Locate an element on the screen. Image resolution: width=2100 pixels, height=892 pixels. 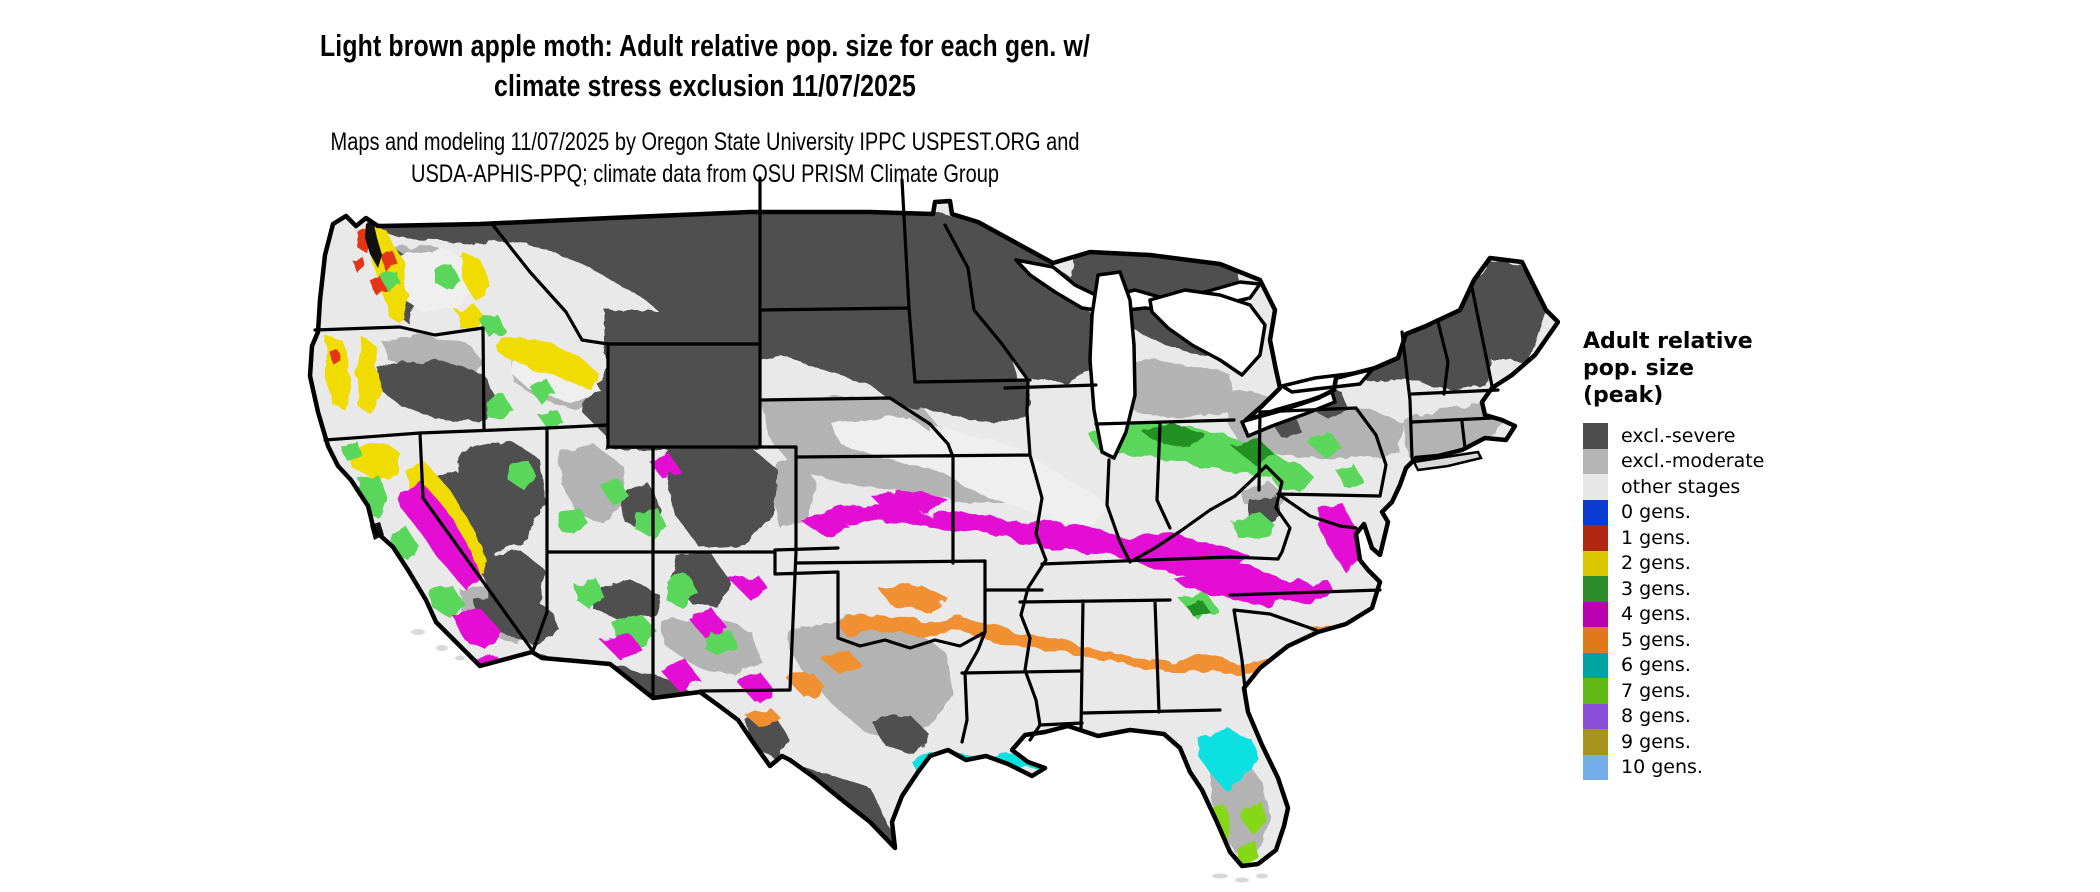
region-3gens-green-dark is located at coordinates (1207, 521).